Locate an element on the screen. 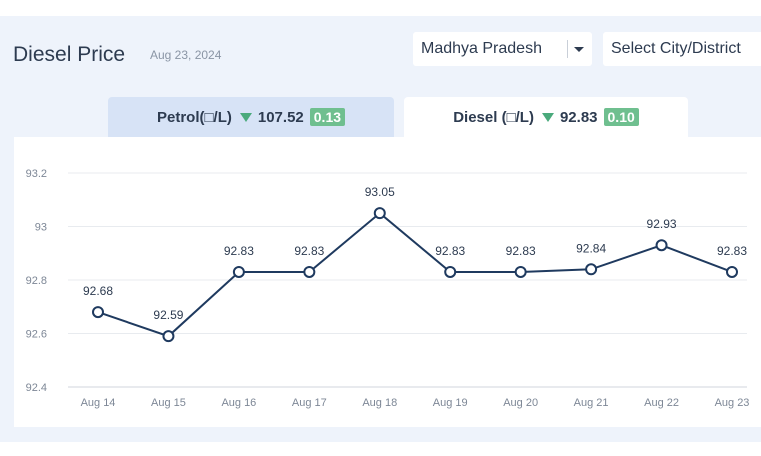 This screenshot has height=456, width=761. city-select: Select City/District is located at coordinates (682, 49).